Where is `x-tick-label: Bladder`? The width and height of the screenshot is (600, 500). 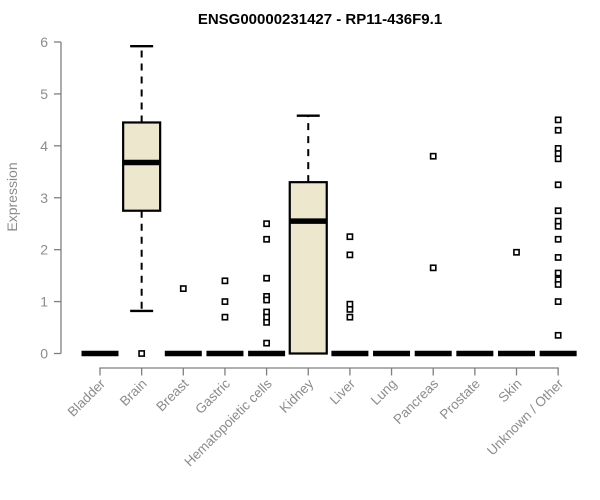
x-tick-label: Bladder is located at coordinates (87, 398).